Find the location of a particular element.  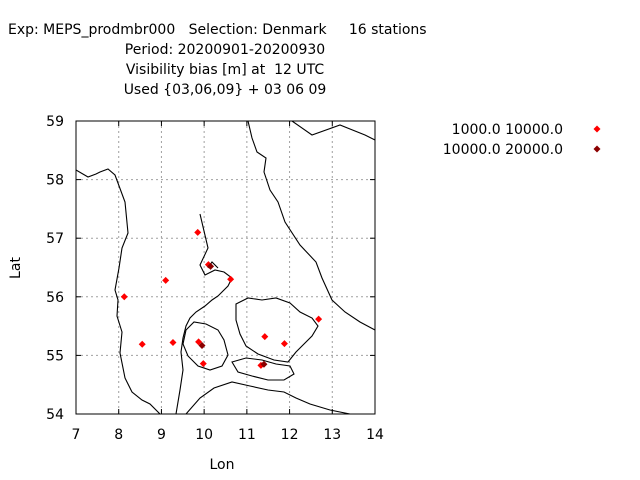

x-tick-label: 7 is located at coordinates (76, 435).